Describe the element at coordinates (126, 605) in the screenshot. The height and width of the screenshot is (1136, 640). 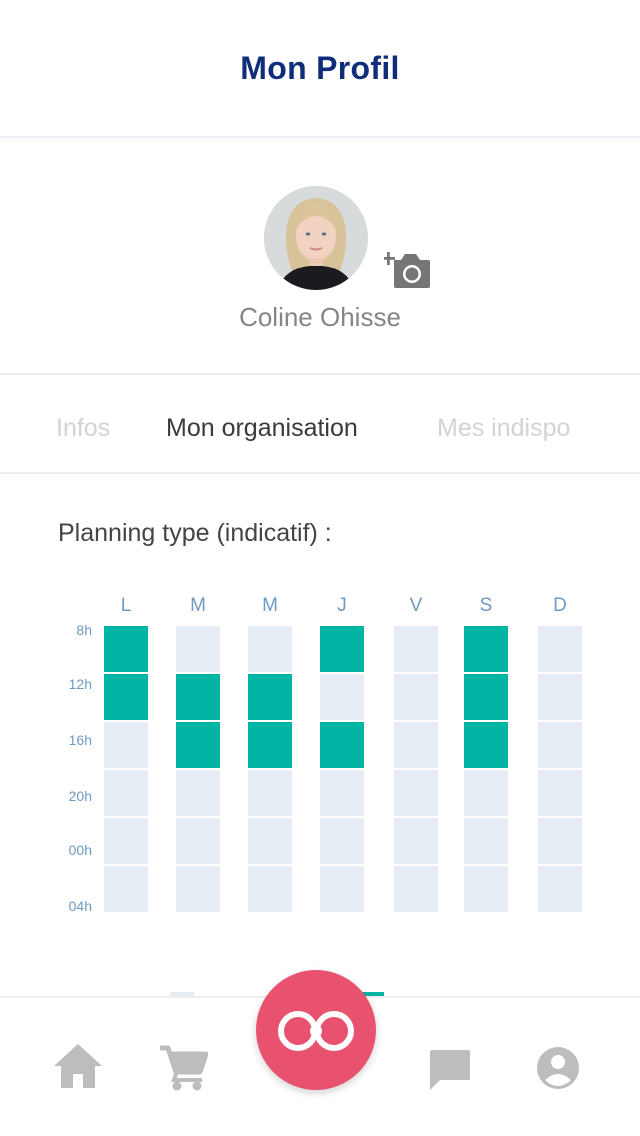
I see `day-label: L` at that location.